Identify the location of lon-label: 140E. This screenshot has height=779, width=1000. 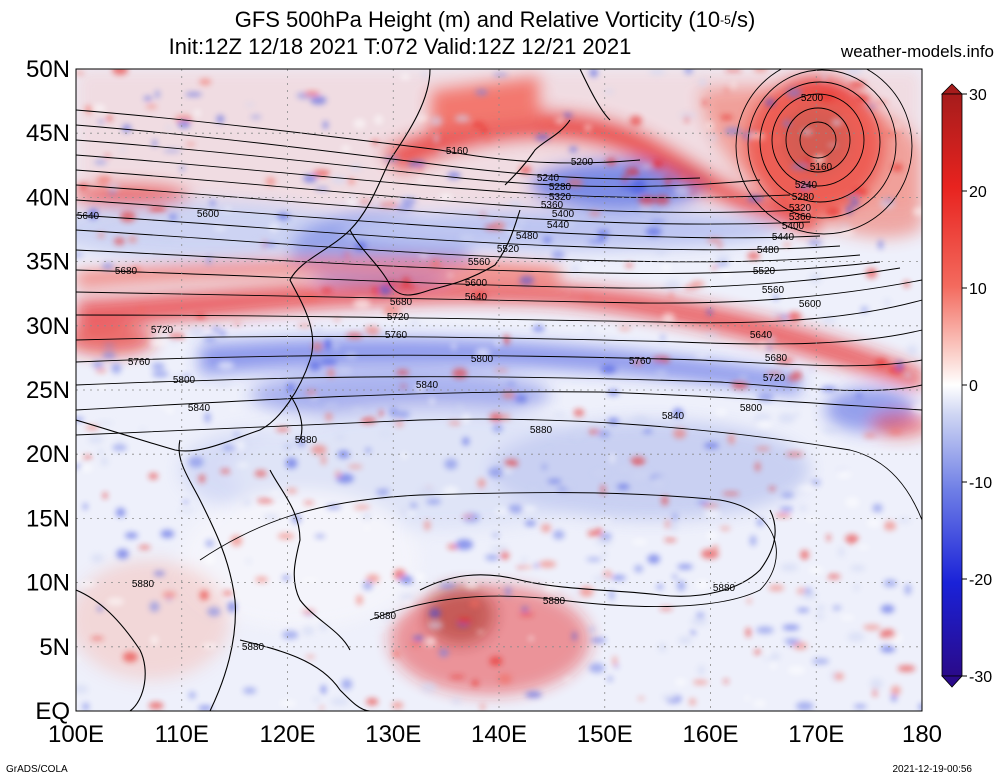
(499, 734).